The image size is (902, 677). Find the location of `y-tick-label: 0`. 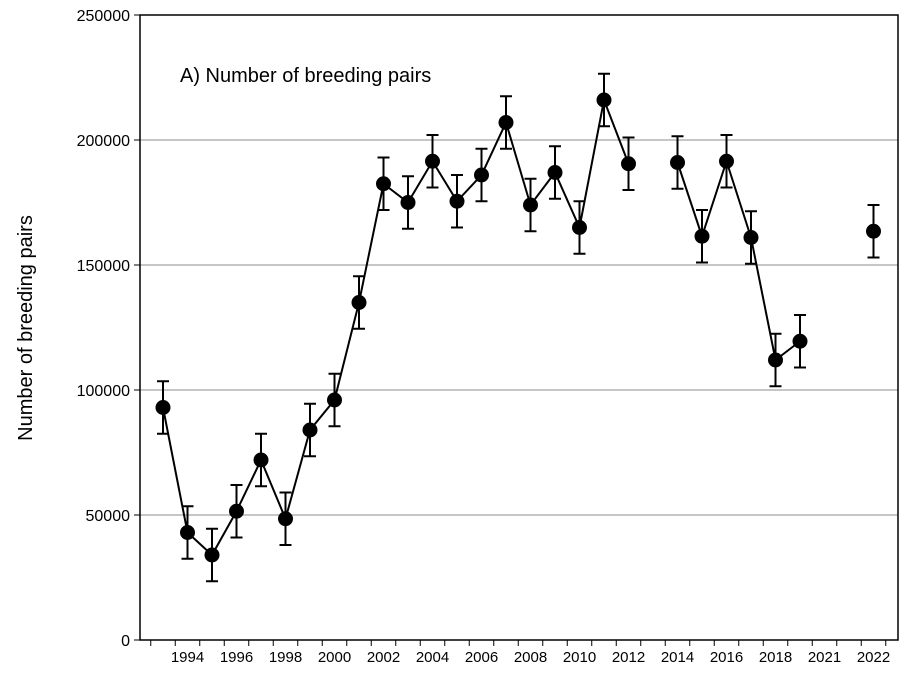

y-tick-label: 0 is located at coordinates (125, 641).